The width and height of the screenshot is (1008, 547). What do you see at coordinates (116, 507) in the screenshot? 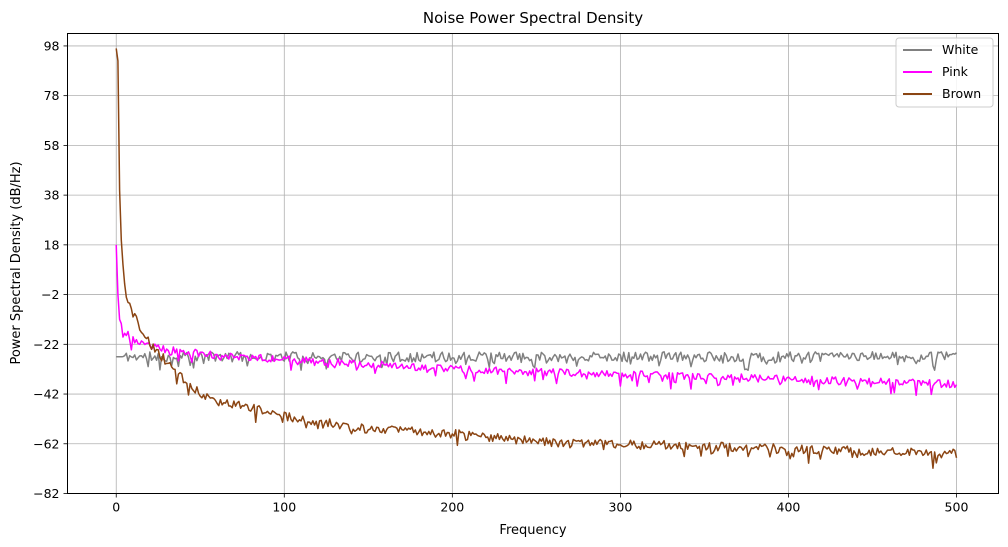
I see `x-tick-label: 0` at bounding box center [116, 507].